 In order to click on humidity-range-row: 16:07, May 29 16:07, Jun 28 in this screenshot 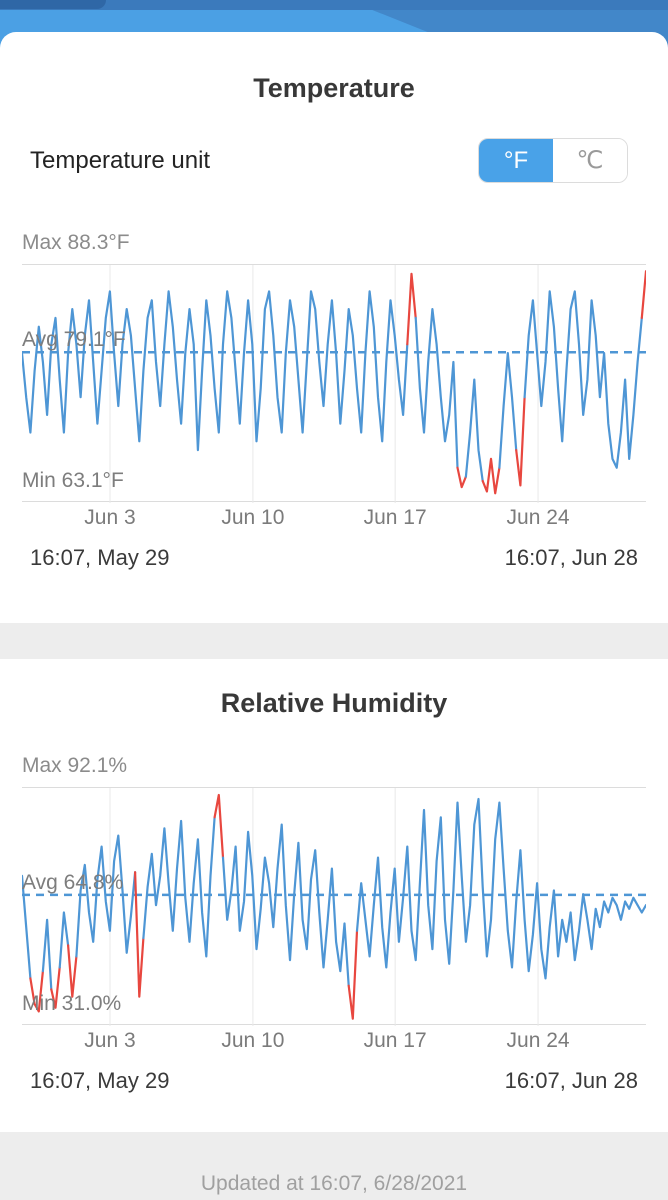, I will do `click(334, 1080)`.